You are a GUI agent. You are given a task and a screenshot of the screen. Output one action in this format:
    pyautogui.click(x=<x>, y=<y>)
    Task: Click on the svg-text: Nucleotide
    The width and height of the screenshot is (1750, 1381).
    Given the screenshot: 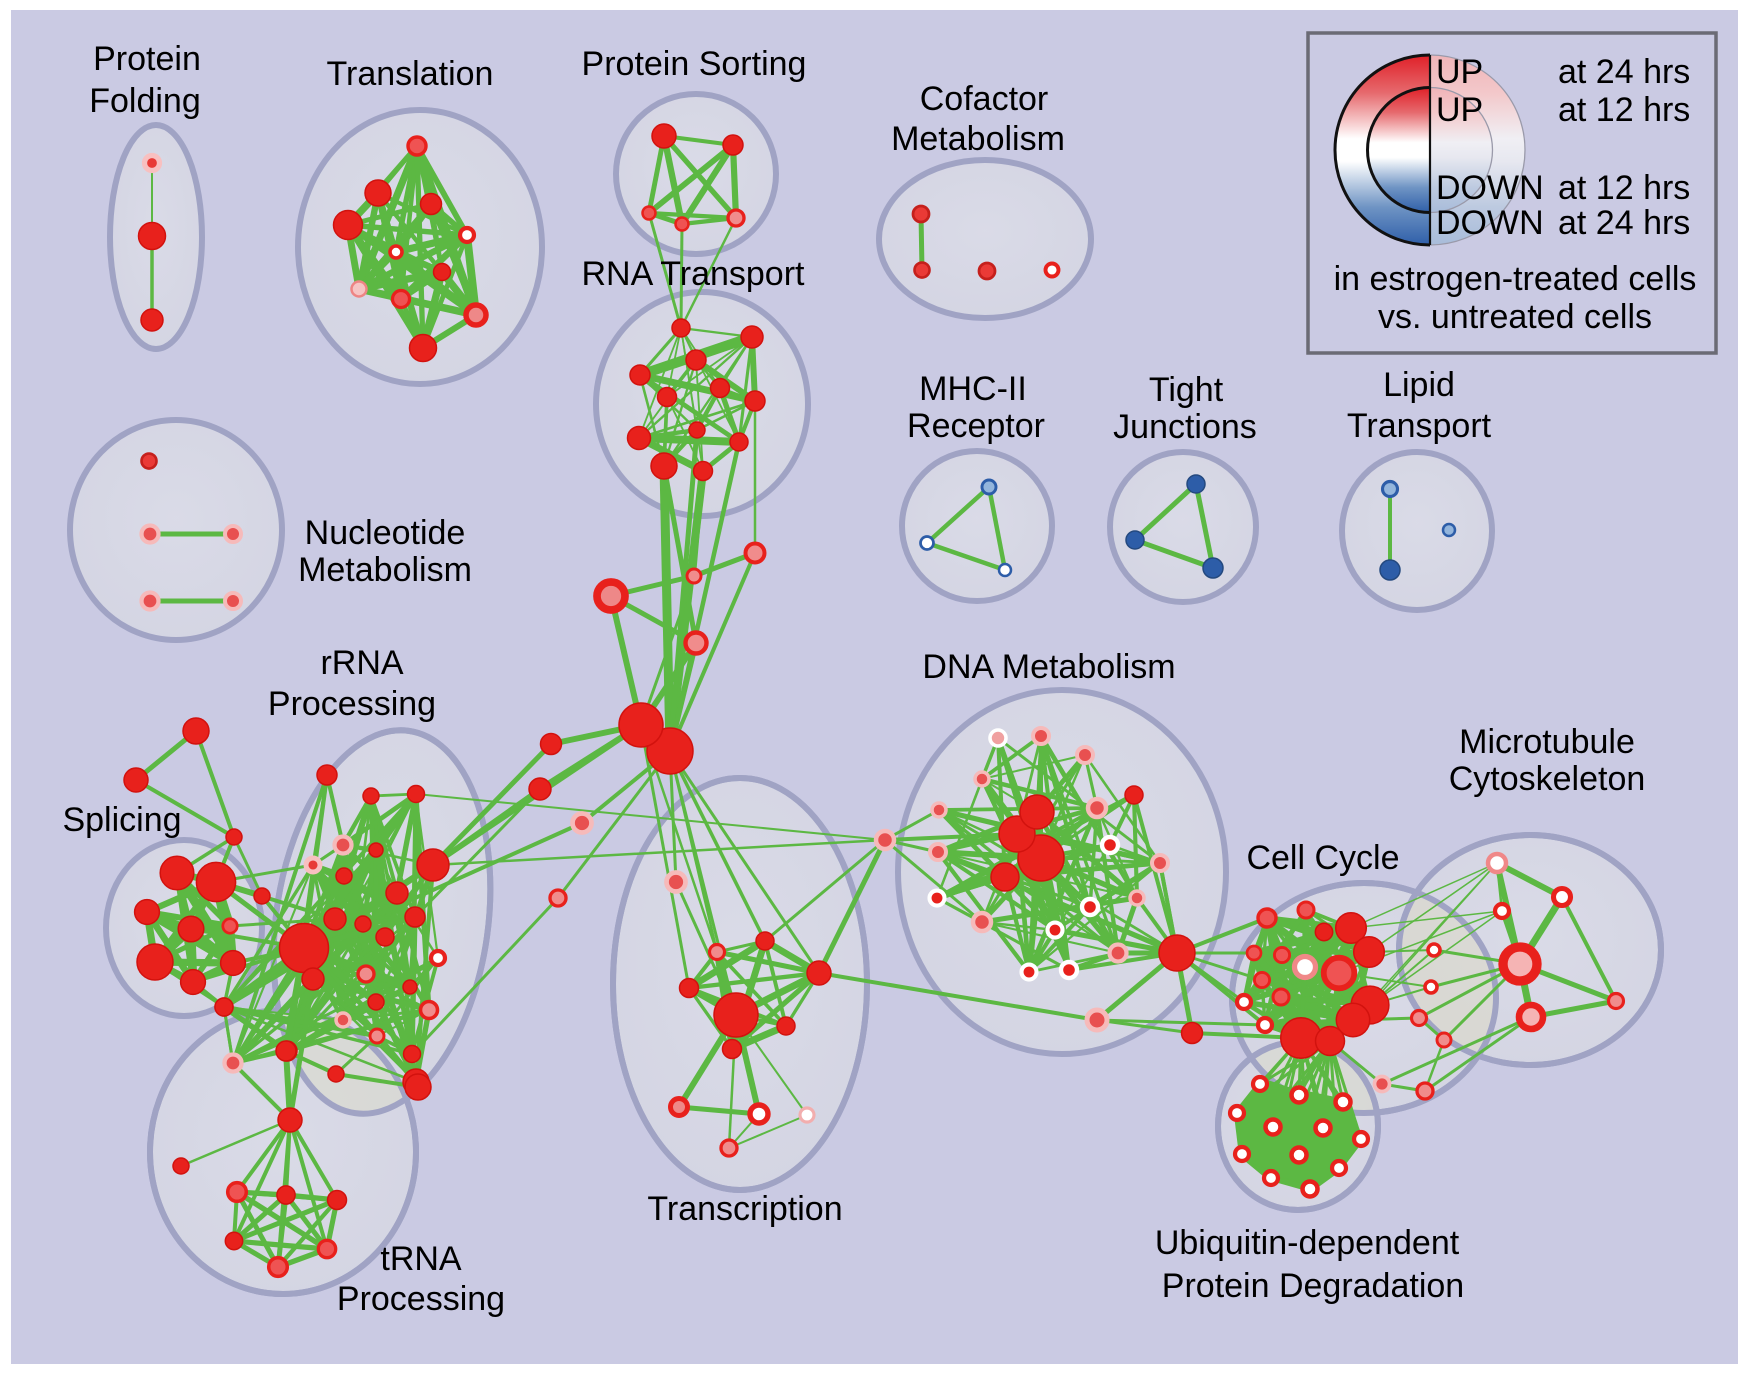 What is the action you would take?
    pyautogui.click(x=385, y=533)
    